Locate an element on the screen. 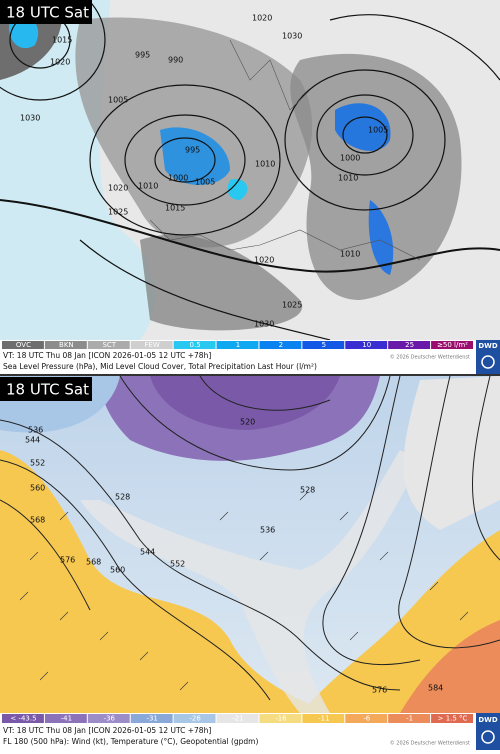 The image size is (500, 754). legend-label: -36 is located at coordinates (110, 719).